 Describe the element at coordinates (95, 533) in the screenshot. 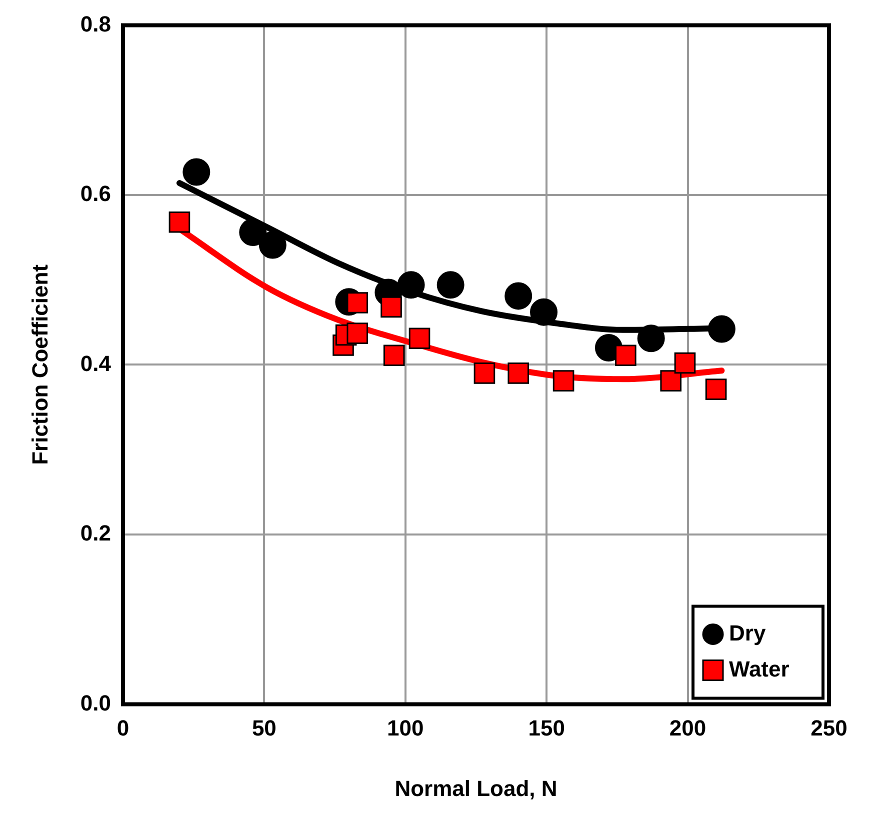

I see `y-tick-label: 0.2` at that location.